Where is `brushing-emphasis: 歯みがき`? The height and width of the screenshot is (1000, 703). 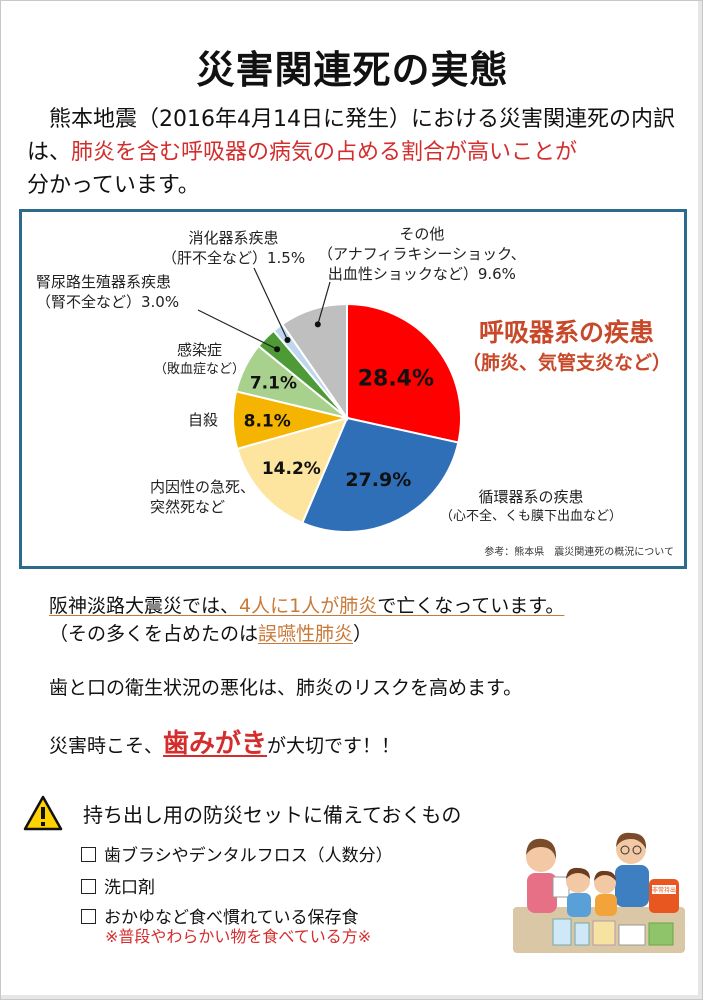 brushing-emphasis: 歯みがき is located at coordinates (215, 744).